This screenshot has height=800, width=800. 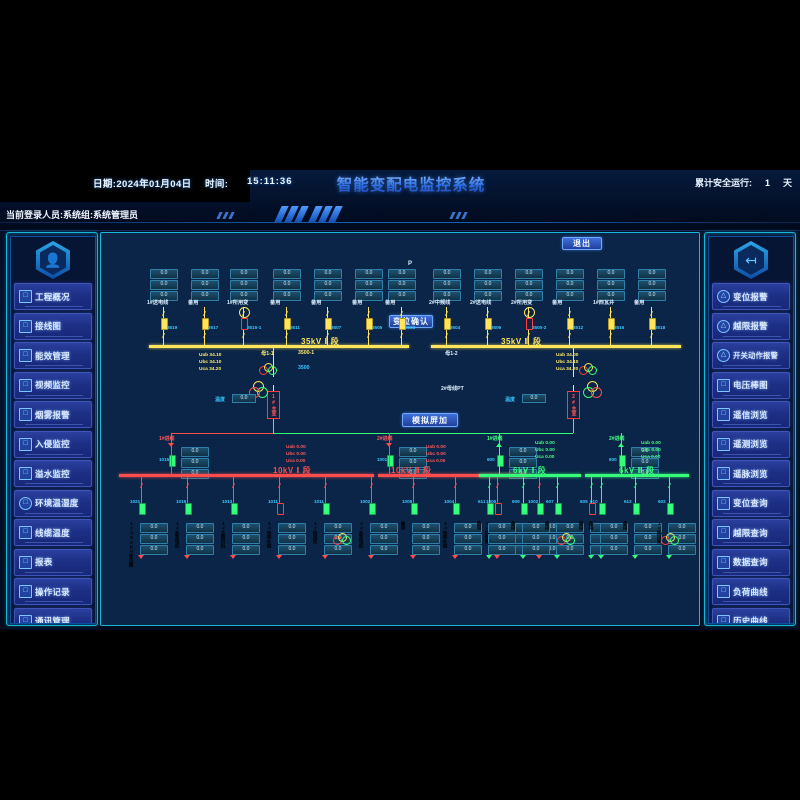 I want to click on simulation-panel-button: 模拟屏加, so click(x=430, y=420).